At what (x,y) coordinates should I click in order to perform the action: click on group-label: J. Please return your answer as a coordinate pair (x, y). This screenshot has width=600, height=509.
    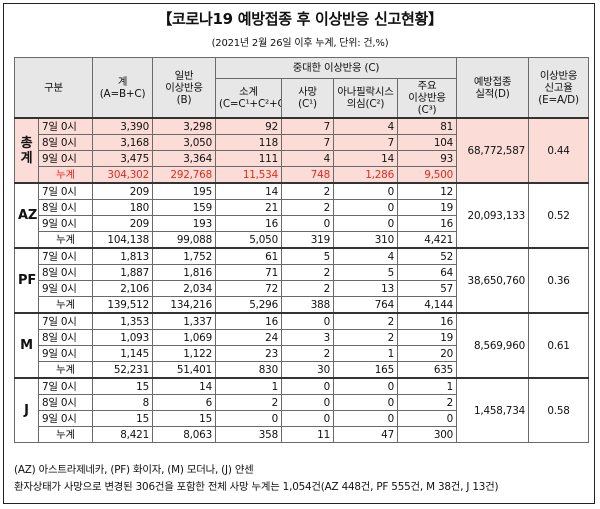
    Looking at the image, I should click on (26, 410).